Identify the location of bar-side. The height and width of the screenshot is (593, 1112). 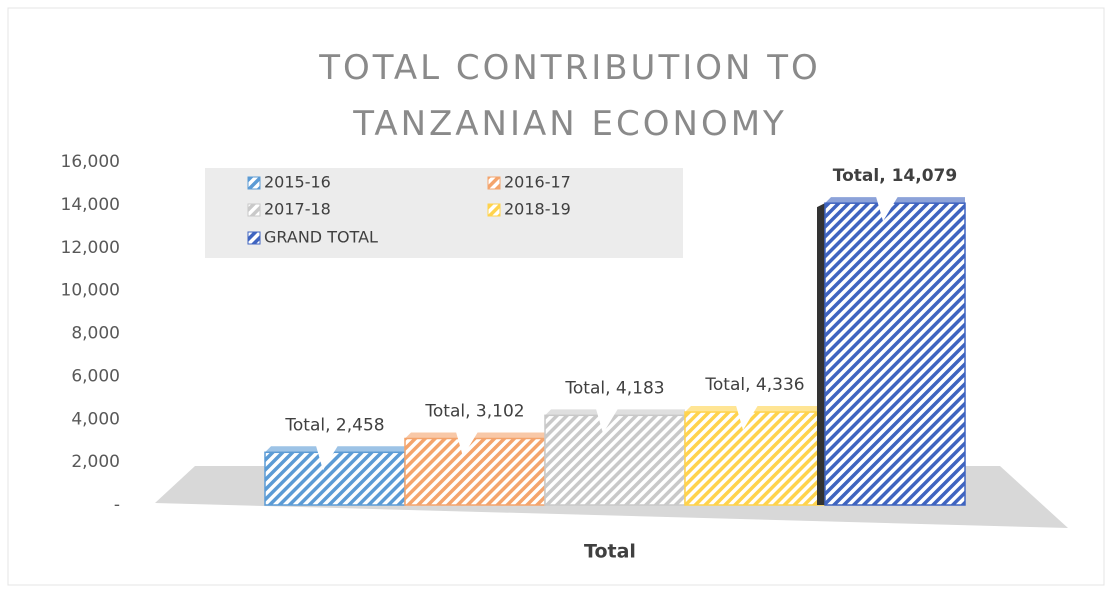
(821, 354).